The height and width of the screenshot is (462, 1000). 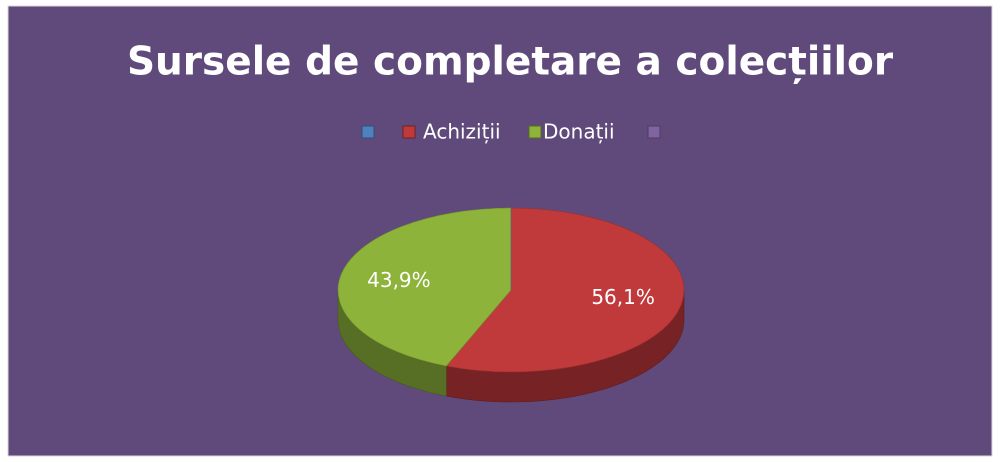 What do you see at coordinates (510, 62) in the screenshot?
I see `chart-title: Sursele de completare a colecțiilor` at bounding box center [510, 62].